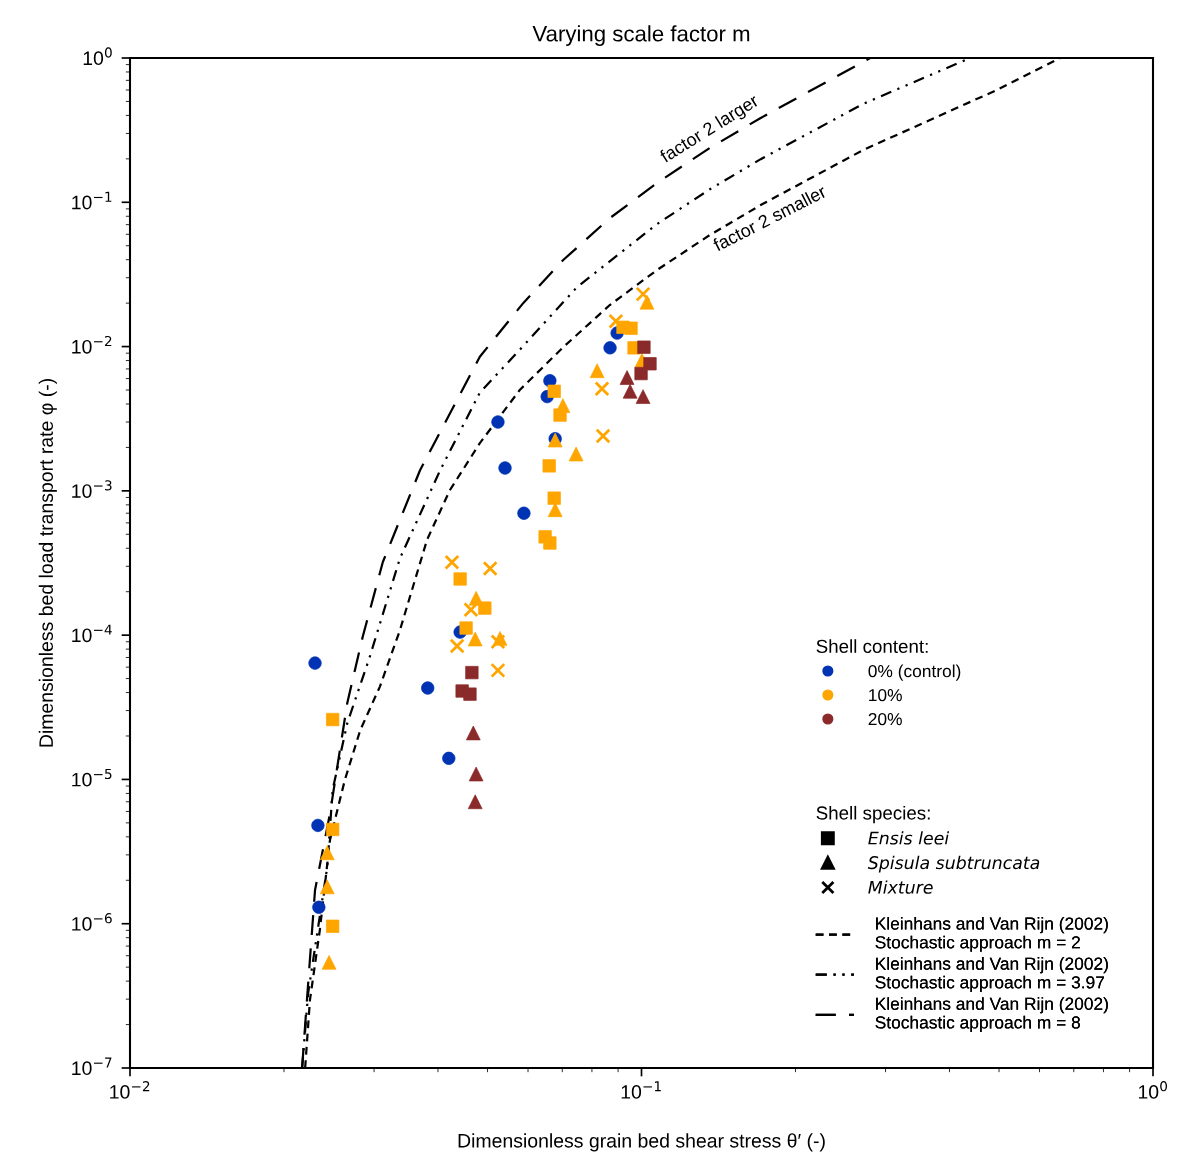 This screenshot has height=1171, width=1178. Describe the element at coordinates (47, 563) in the screenshot. I see `y-axis-title: Dimensionless bed load transport rate φ (-)` at that location.